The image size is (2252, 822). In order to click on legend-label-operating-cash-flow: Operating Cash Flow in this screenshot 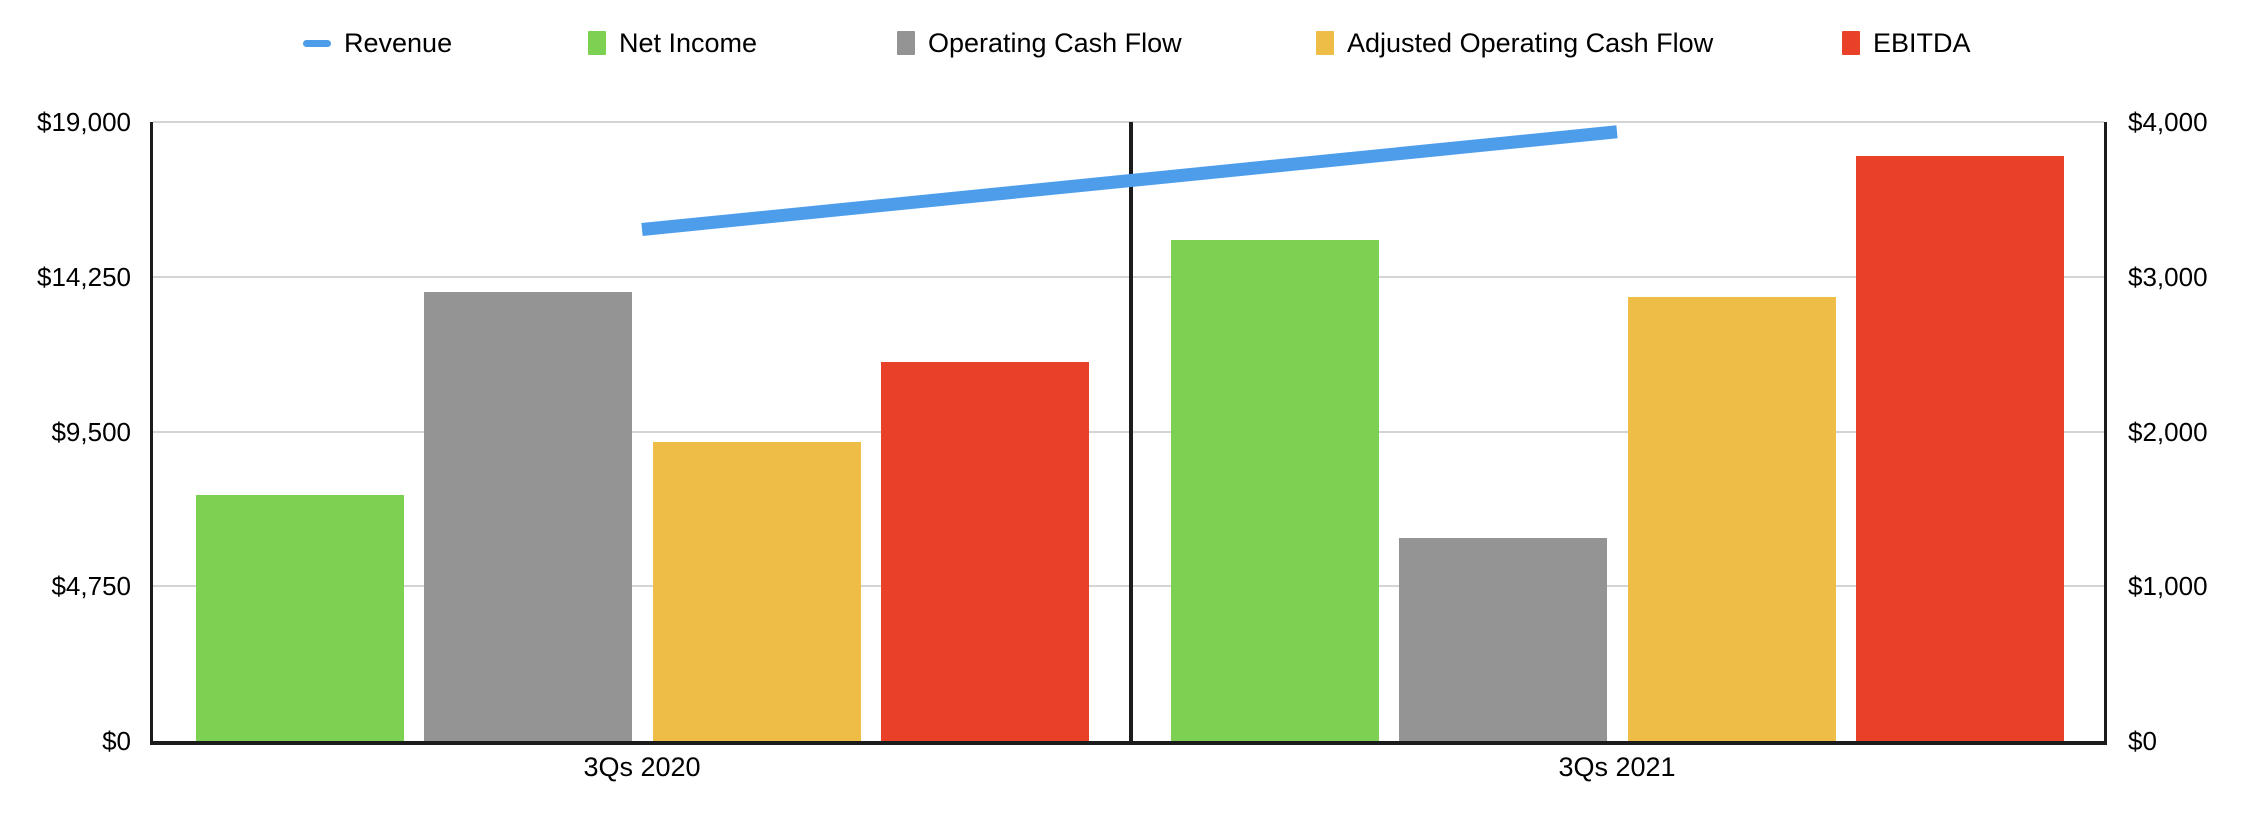, I will do `click(1055, 42)`.